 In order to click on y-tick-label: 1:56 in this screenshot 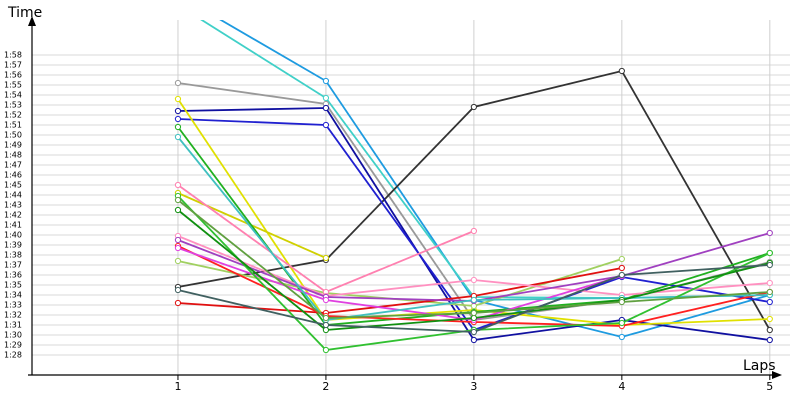, I will do `click(13, 75)`.